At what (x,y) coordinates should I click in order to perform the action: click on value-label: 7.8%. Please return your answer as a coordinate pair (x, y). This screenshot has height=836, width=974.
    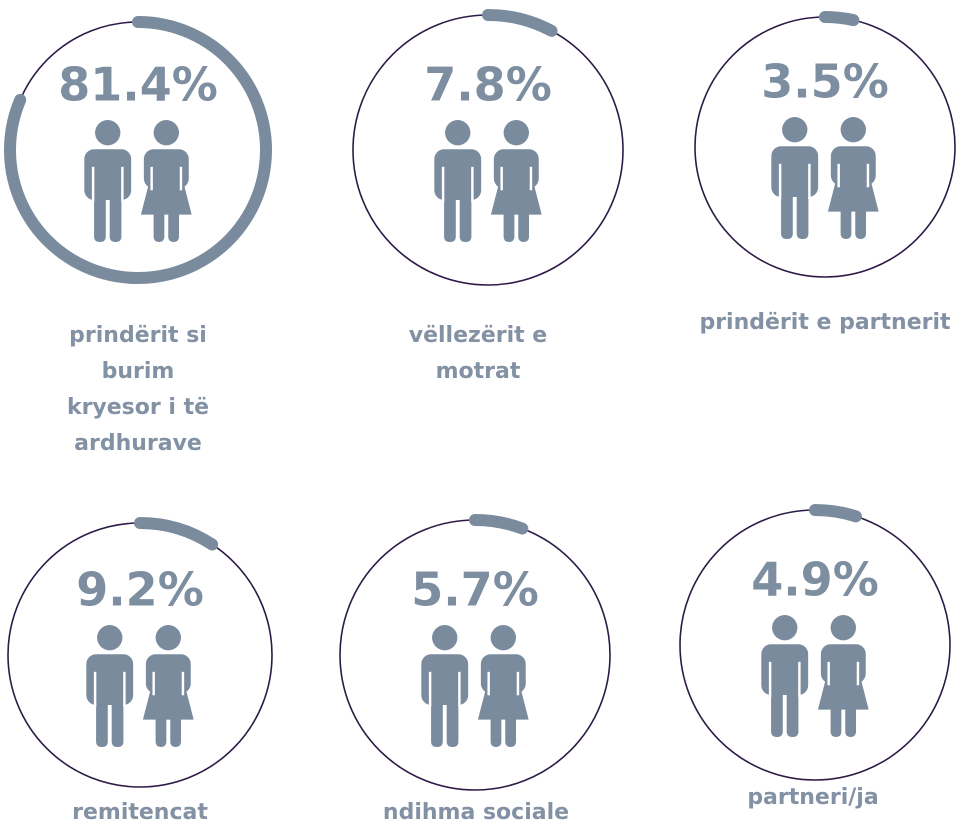
    Looking at the image, I should click on (488, 85).